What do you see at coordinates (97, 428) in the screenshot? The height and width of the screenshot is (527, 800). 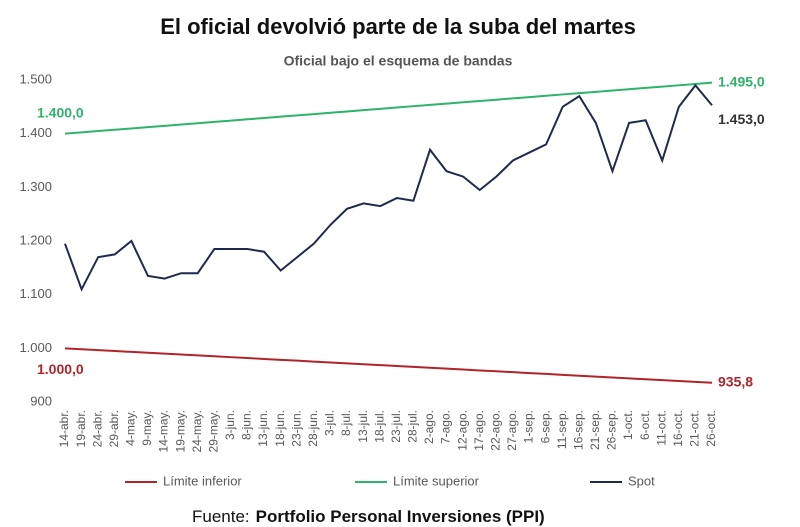 I see `x-tick-label: 24-abr.` at bounding box center [97, 428].